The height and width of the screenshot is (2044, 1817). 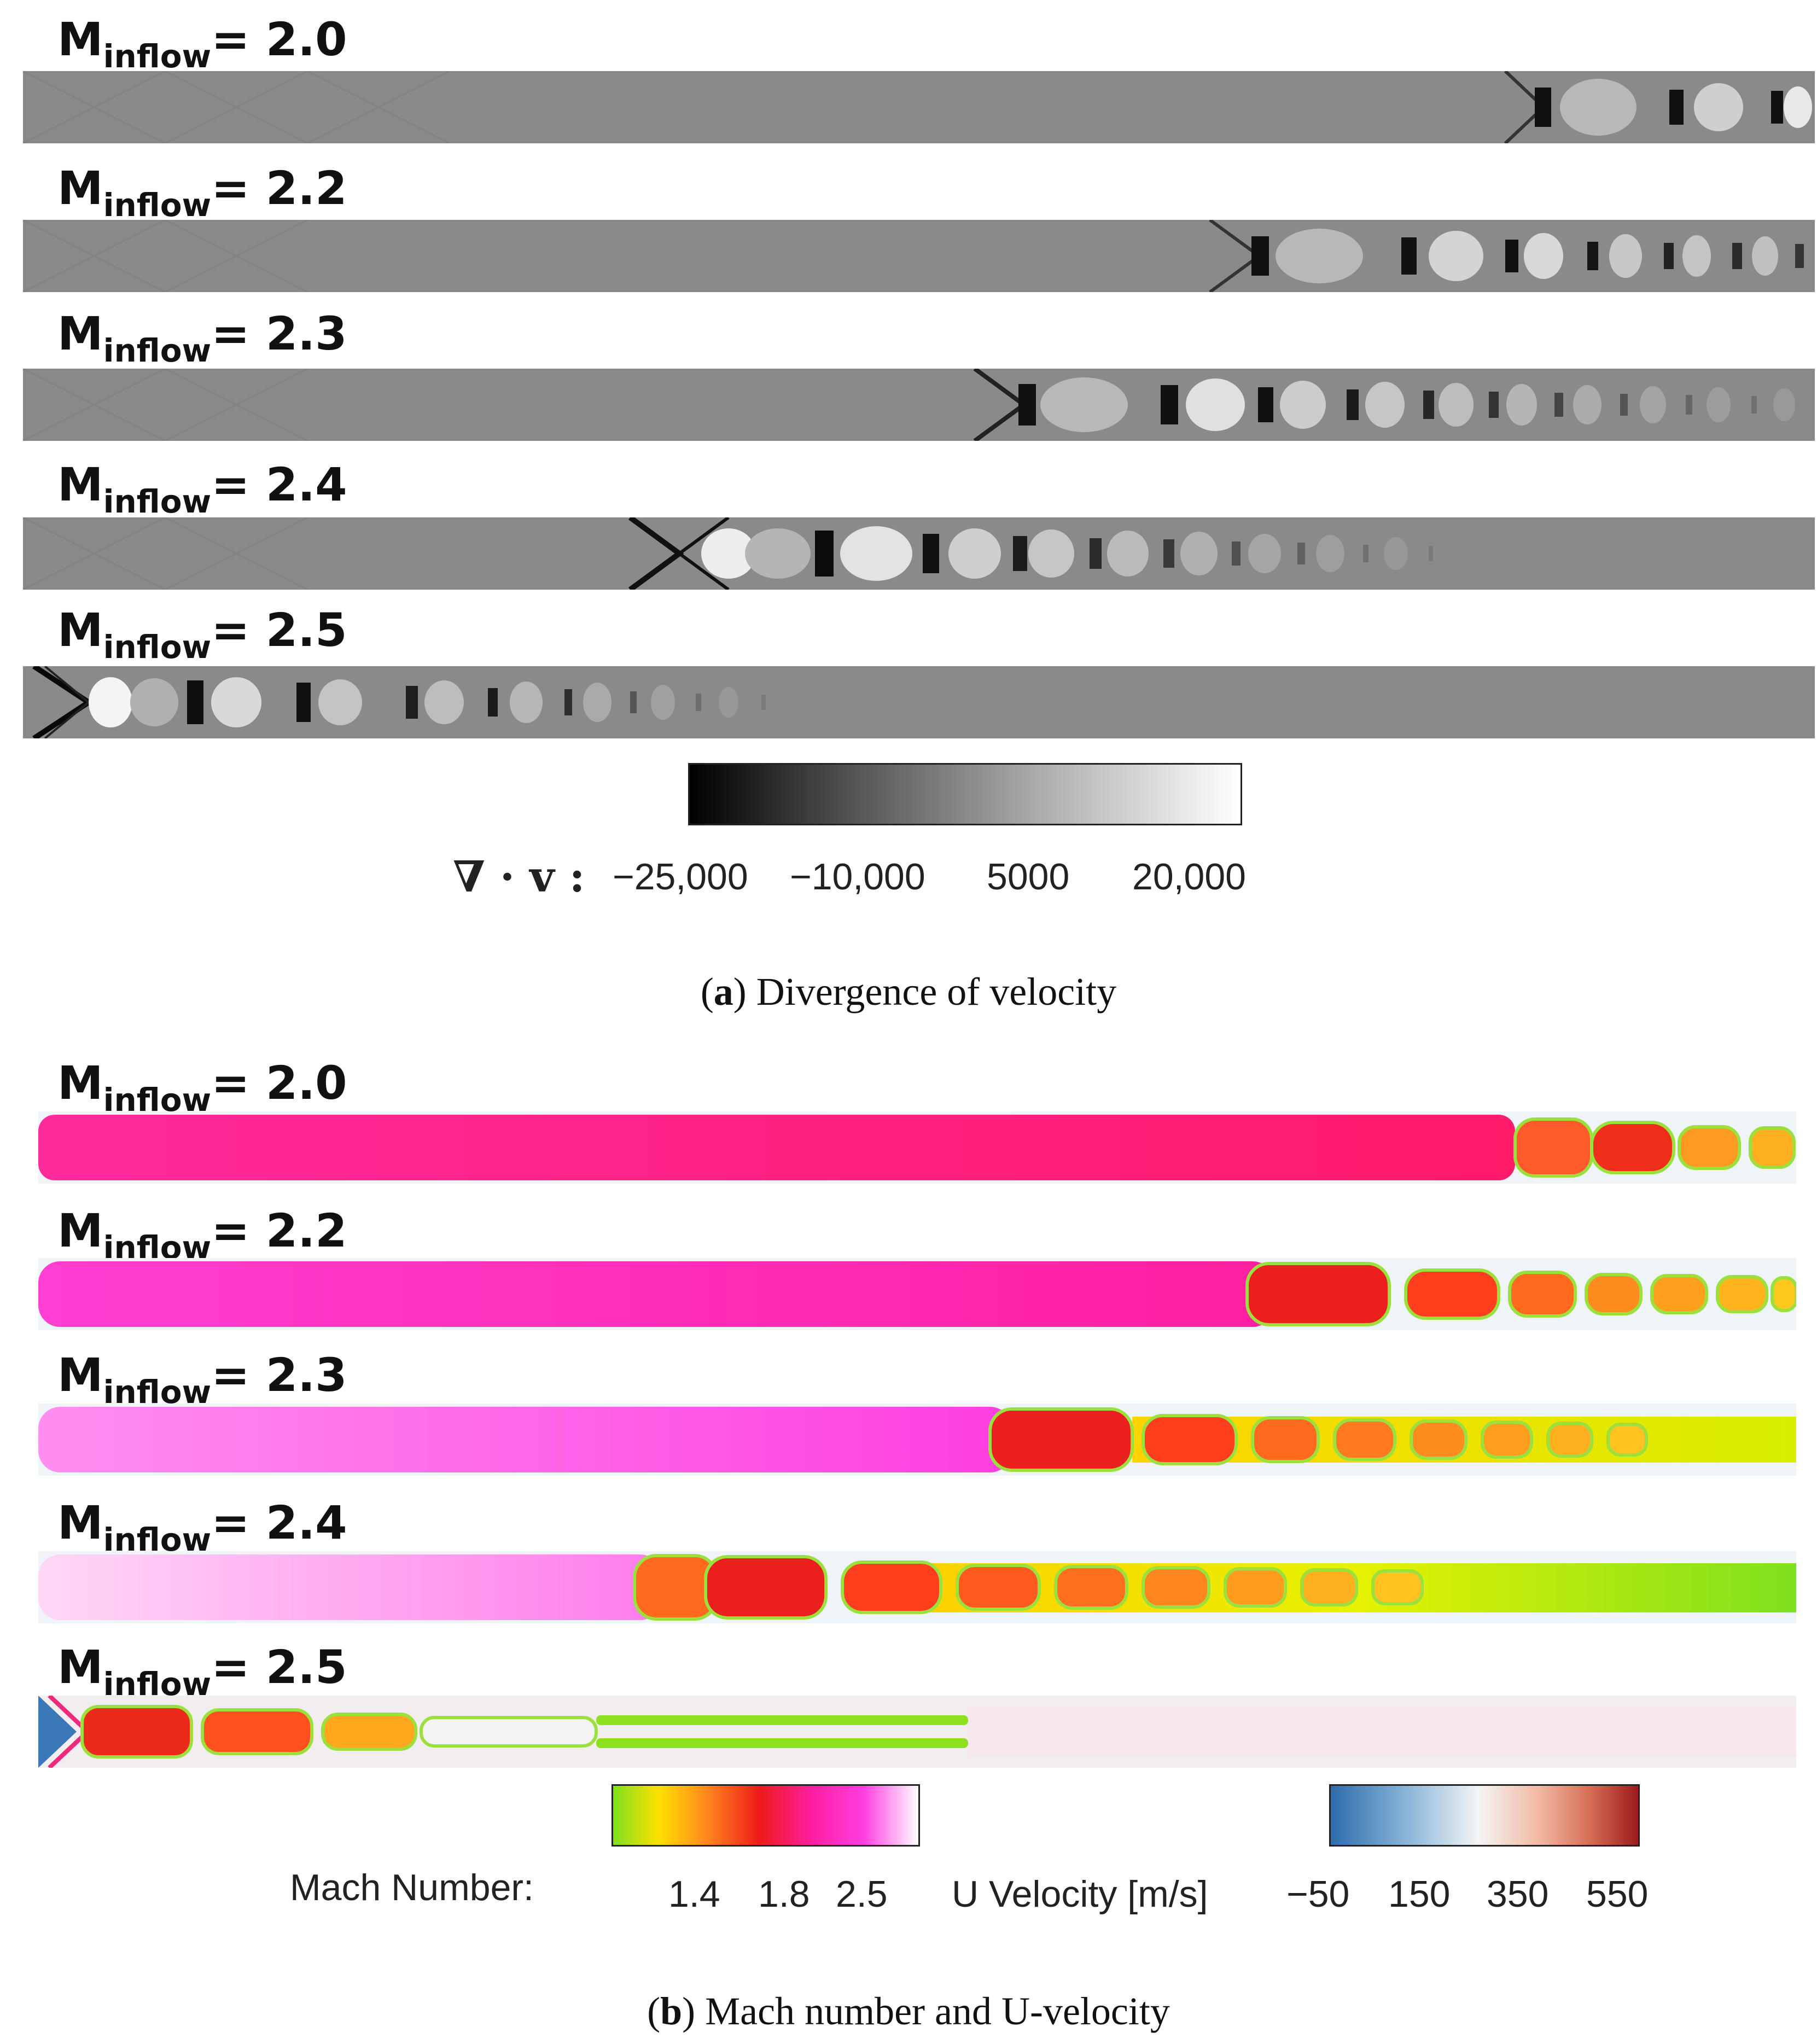 What do you see at coordinates (519, 877) in the screenshot?
I see `divergence-symbol: ∇ · v :` at bounding box center [519, 877].